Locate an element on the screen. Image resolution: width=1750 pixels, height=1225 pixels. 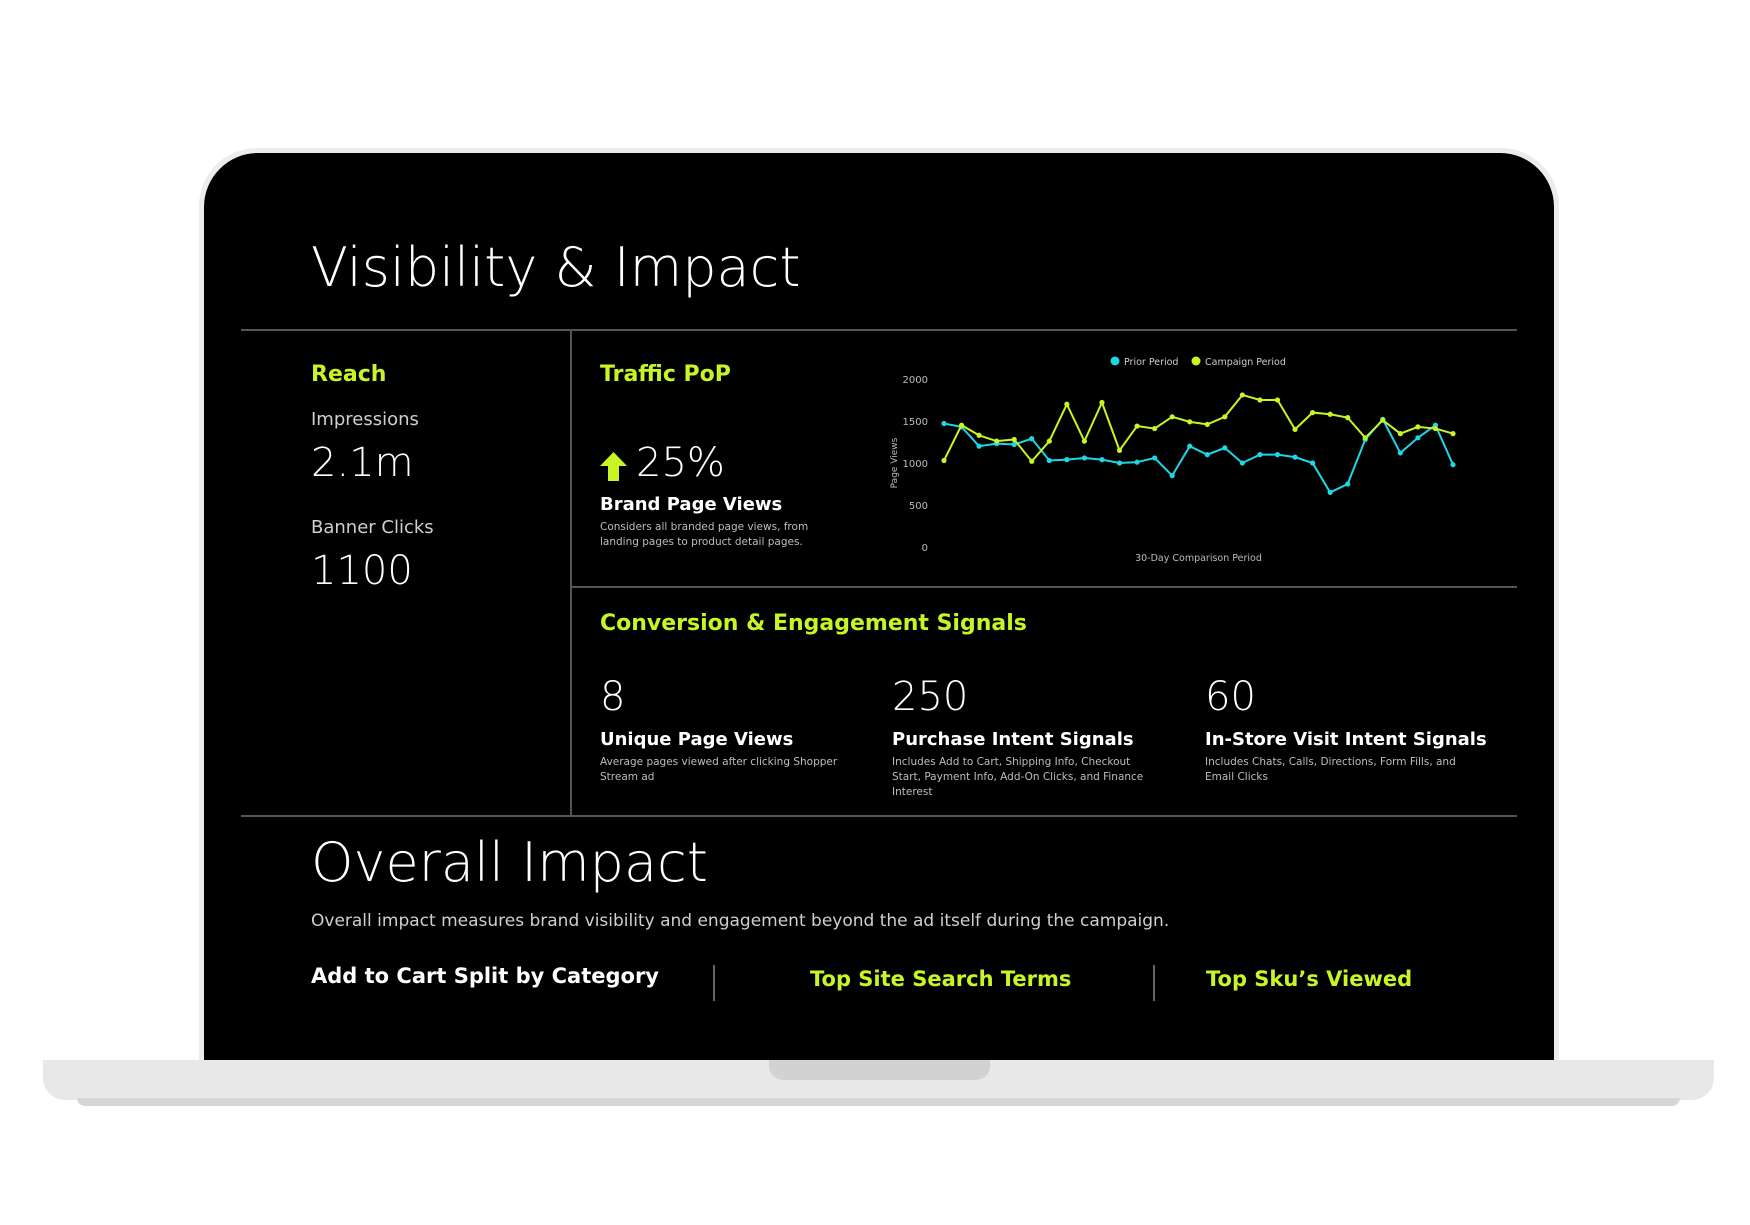
section-heading: Traffic PoP is located at coordinates (665, 374).